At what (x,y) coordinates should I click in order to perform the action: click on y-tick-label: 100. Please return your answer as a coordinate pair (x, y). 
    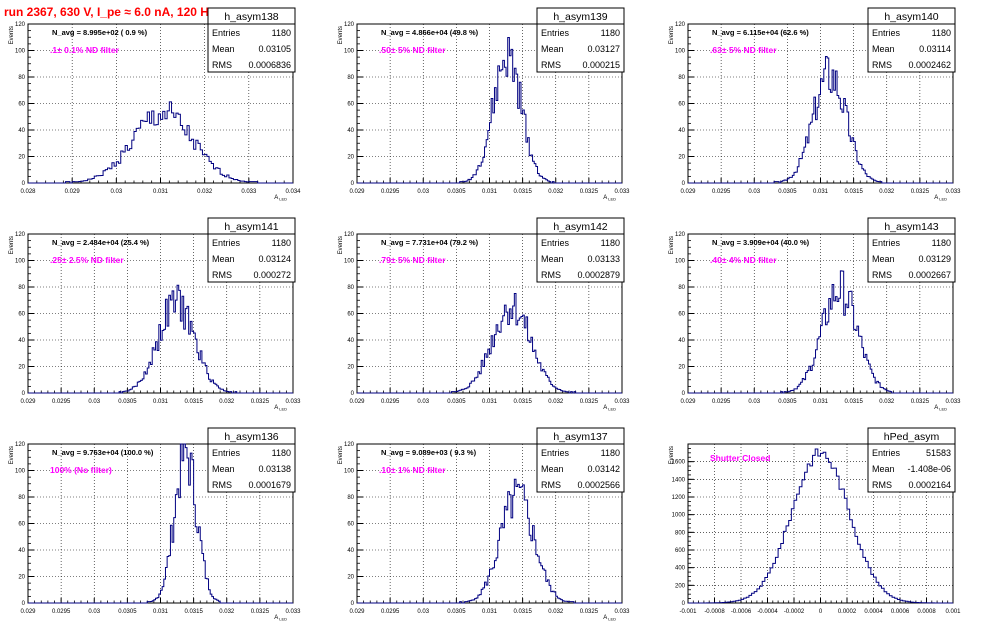
    Looking at the image, I should click on (349, 472).